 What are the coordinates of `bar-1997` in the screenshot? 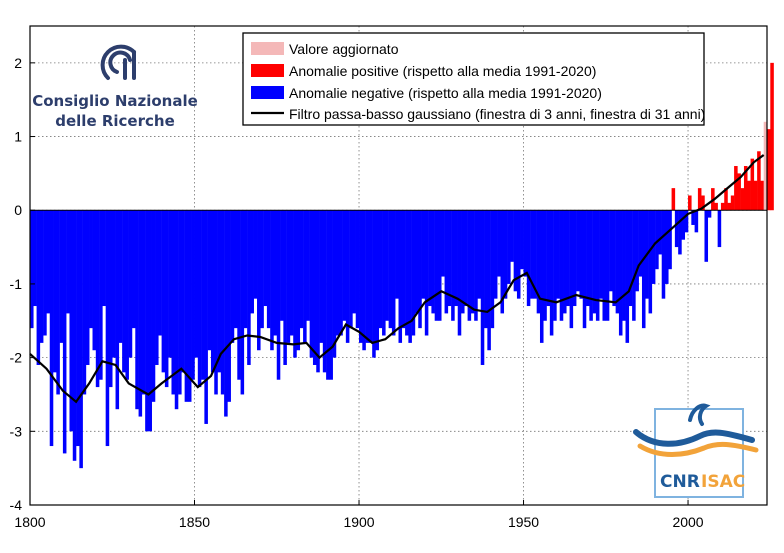 It's located at (680, 232).